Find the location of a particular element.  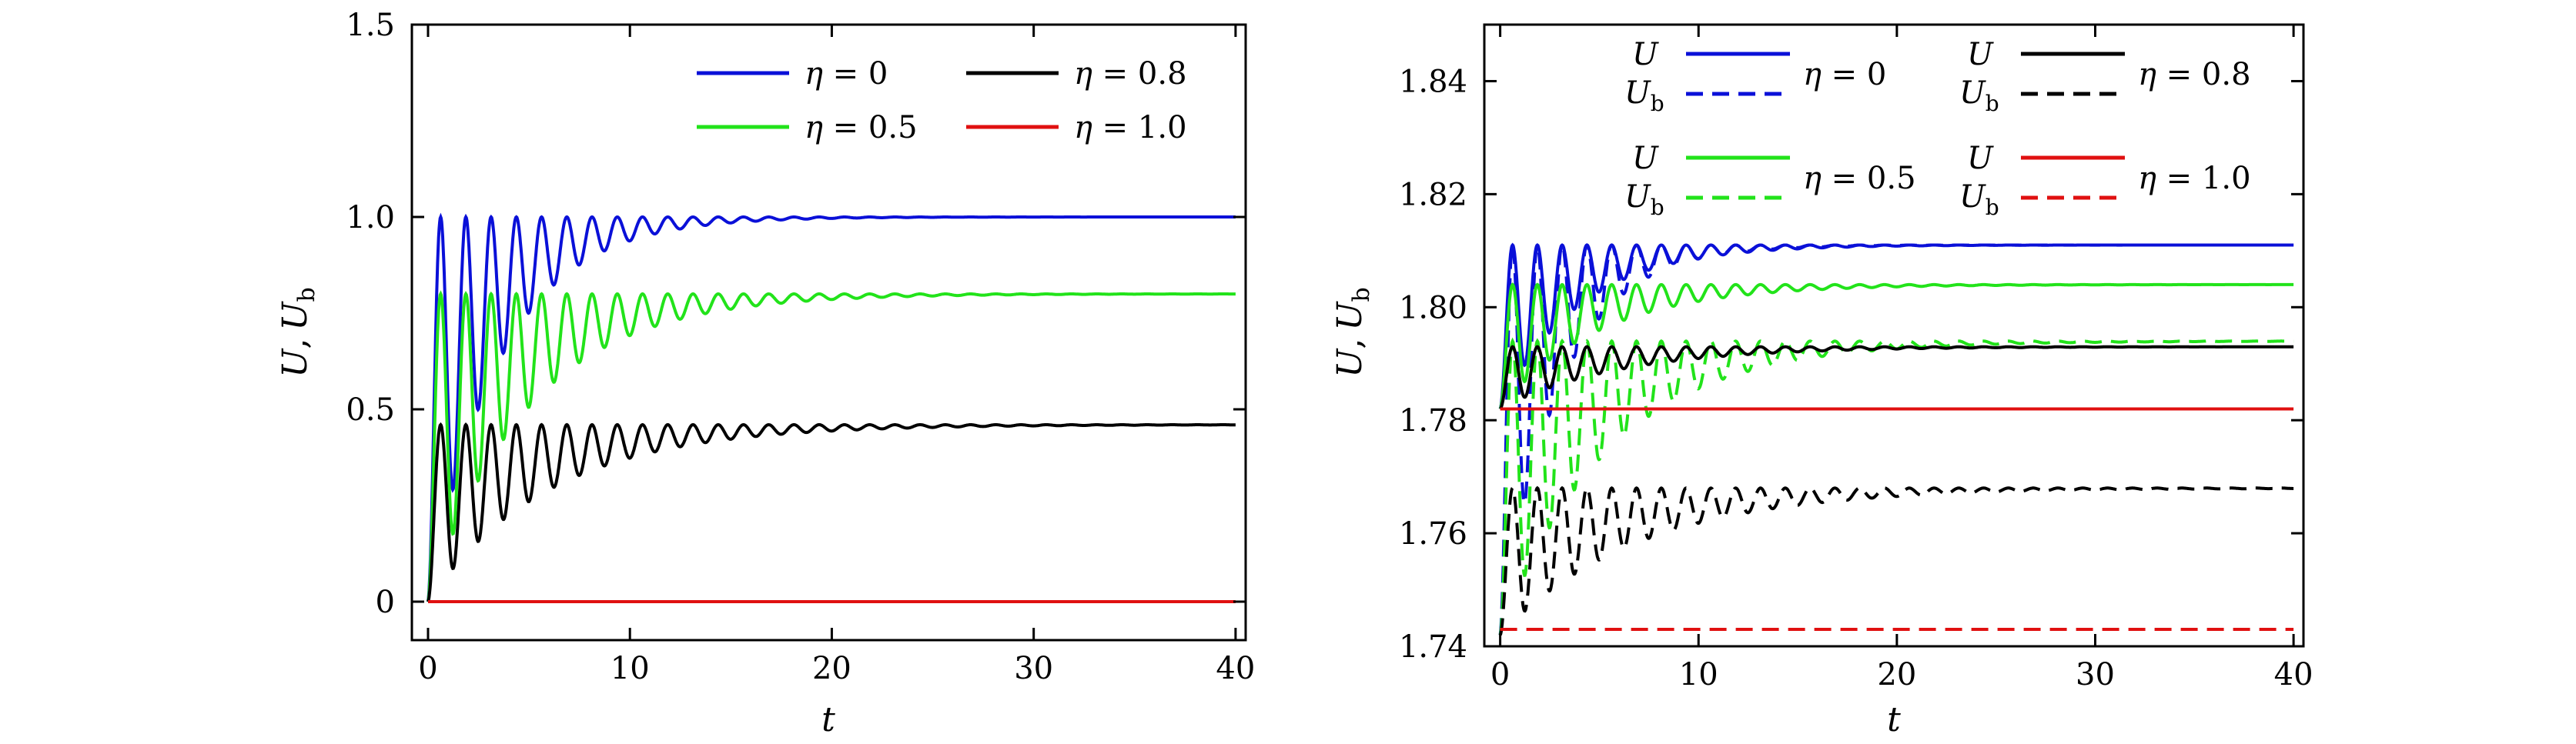

y-tick-label: 1.84 is located at coordinates (1433, 82).